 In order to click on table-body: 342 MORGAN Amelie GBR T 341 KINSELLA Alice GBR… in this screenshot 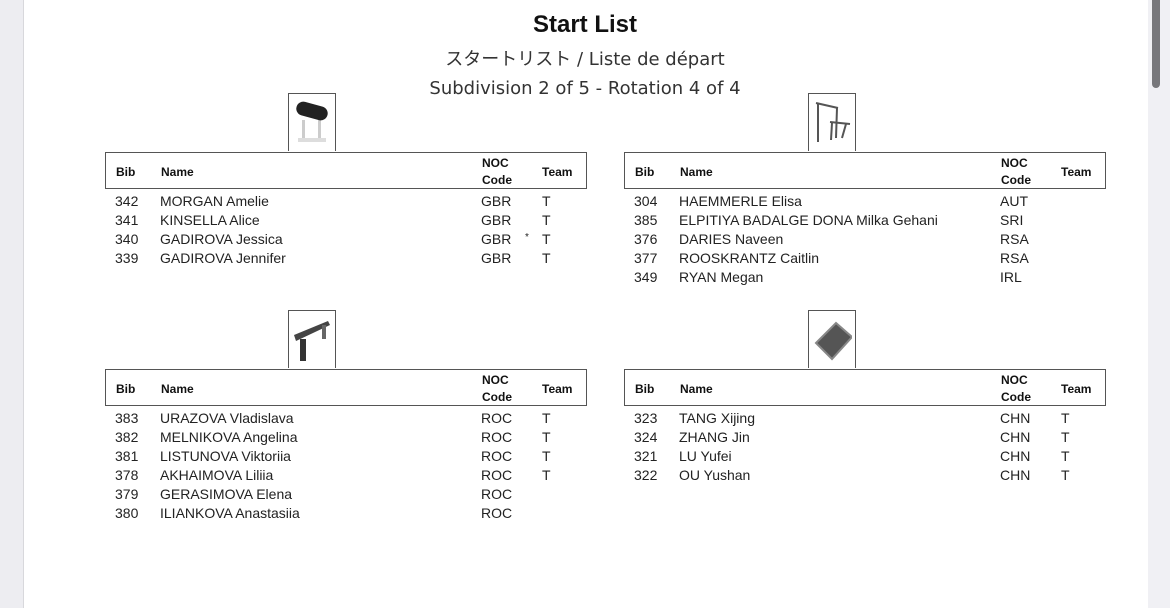, I will do `click(346, 228)`.